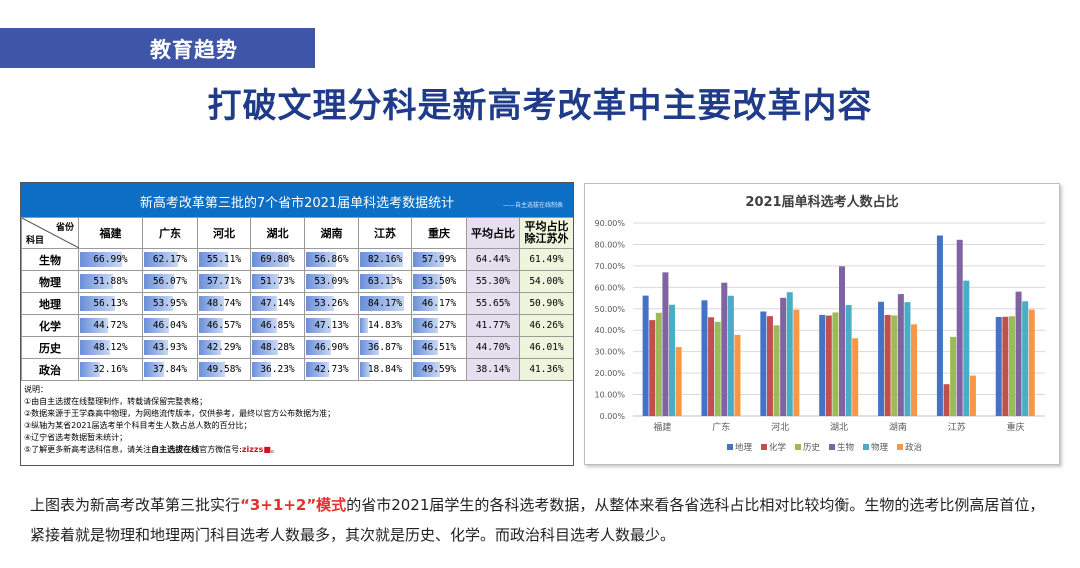  Describe the element at coordinates (277, 369) in the screenshot. I see `value-cell: 36.23%` at that location.